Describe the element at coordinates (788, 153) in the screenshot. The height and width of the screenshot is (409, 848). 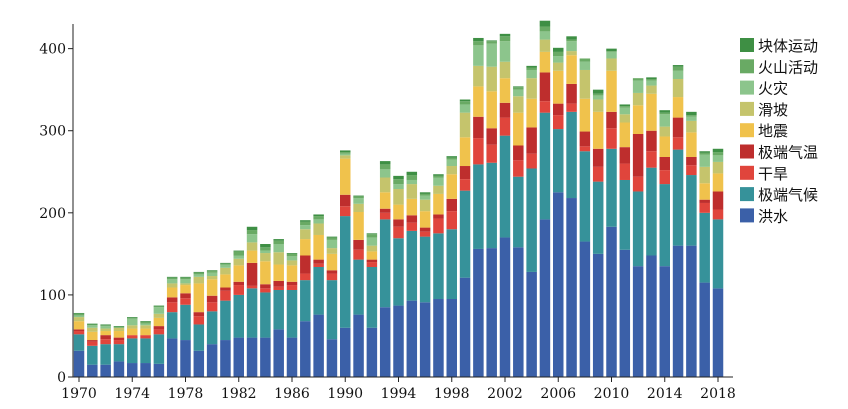
I see `legend-label: 极端气温` at that location.